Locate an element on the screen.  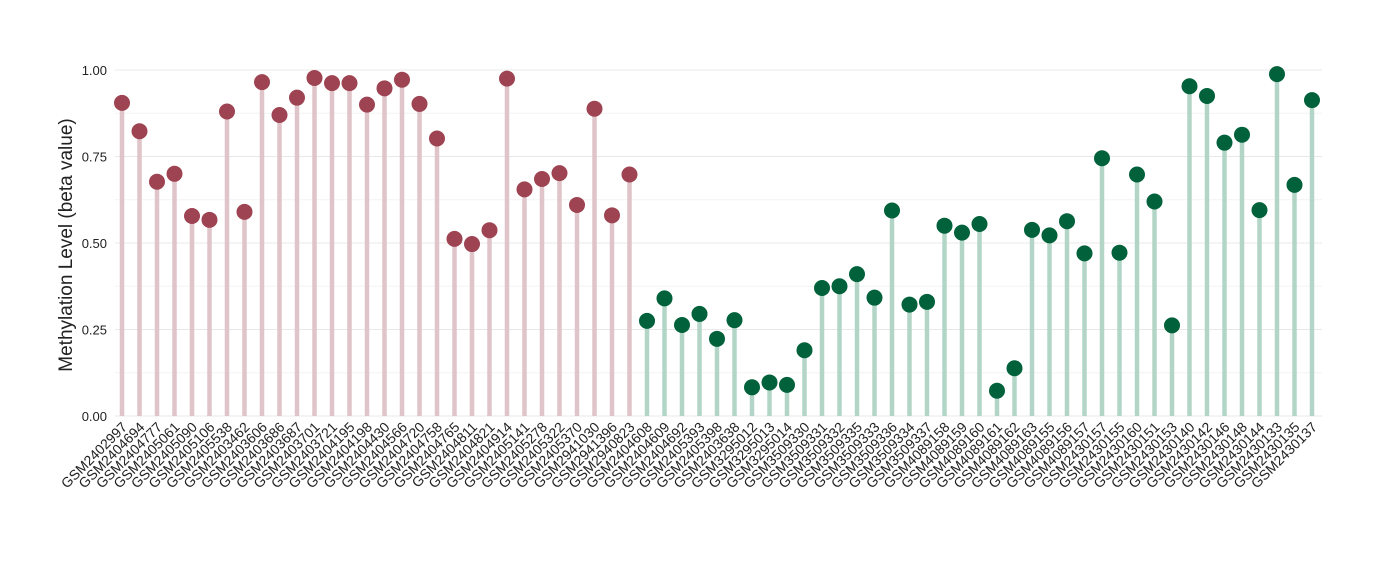
y-tick-label: 1.00 is located at coordinates (94, 70).